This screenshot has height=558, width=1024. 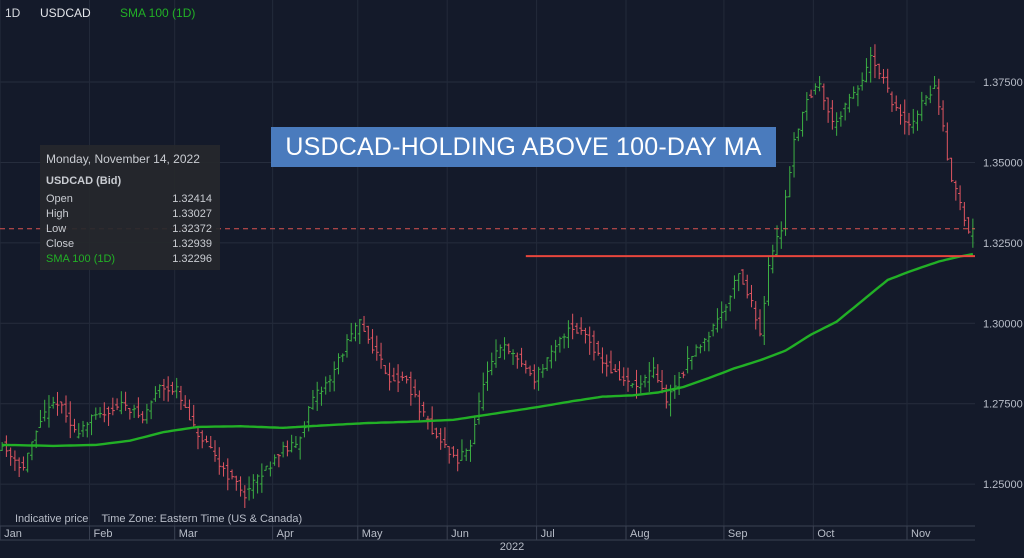 What do you see at coordinates (129, 230) in the screenshot?
I see `info-row-low: Low 1.32372` at bounding box center [129, 230].